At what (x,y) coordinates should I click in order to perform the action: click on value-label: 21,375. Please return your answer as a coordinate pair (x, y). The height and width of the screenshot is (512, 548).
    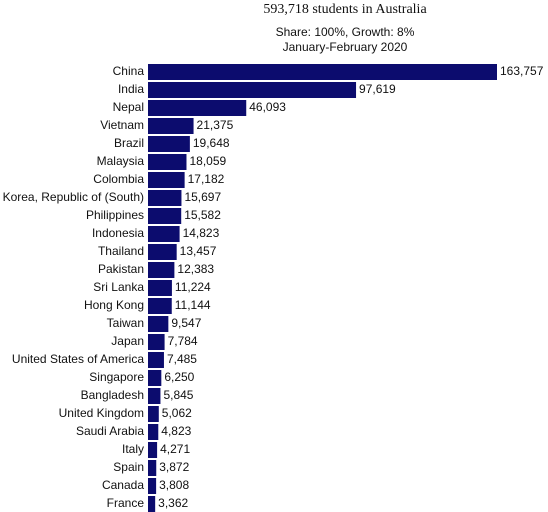
    Looking at the image, I should click on (215, 125).